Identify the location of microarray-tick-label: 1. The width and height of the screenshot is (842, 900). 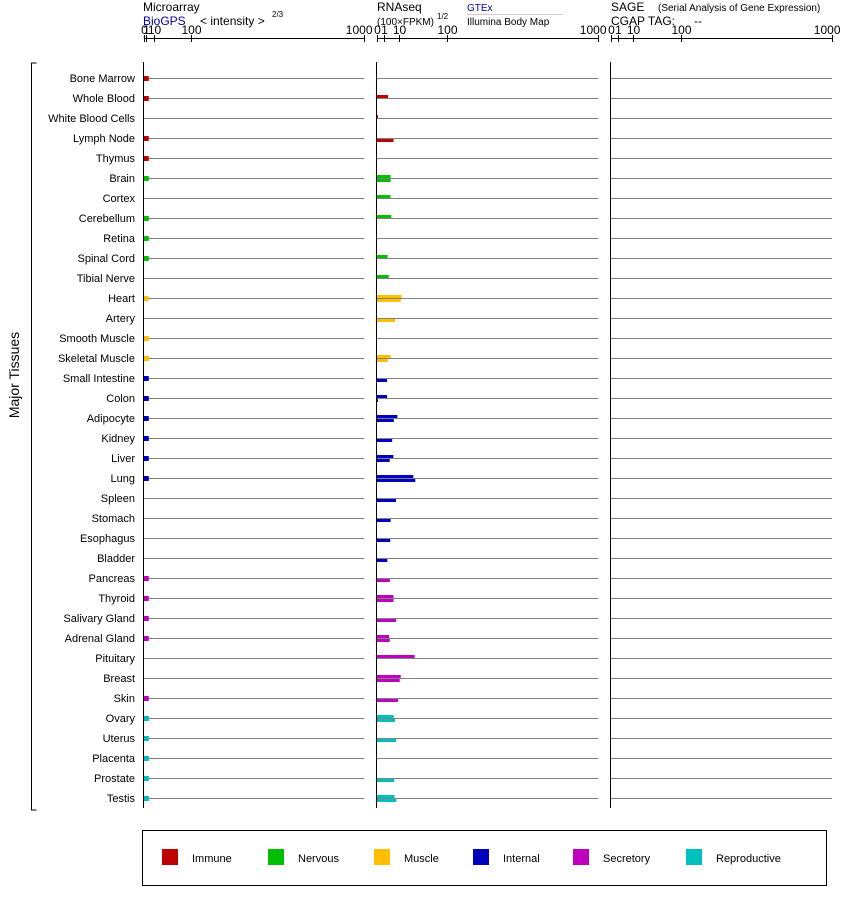
(146, 30).